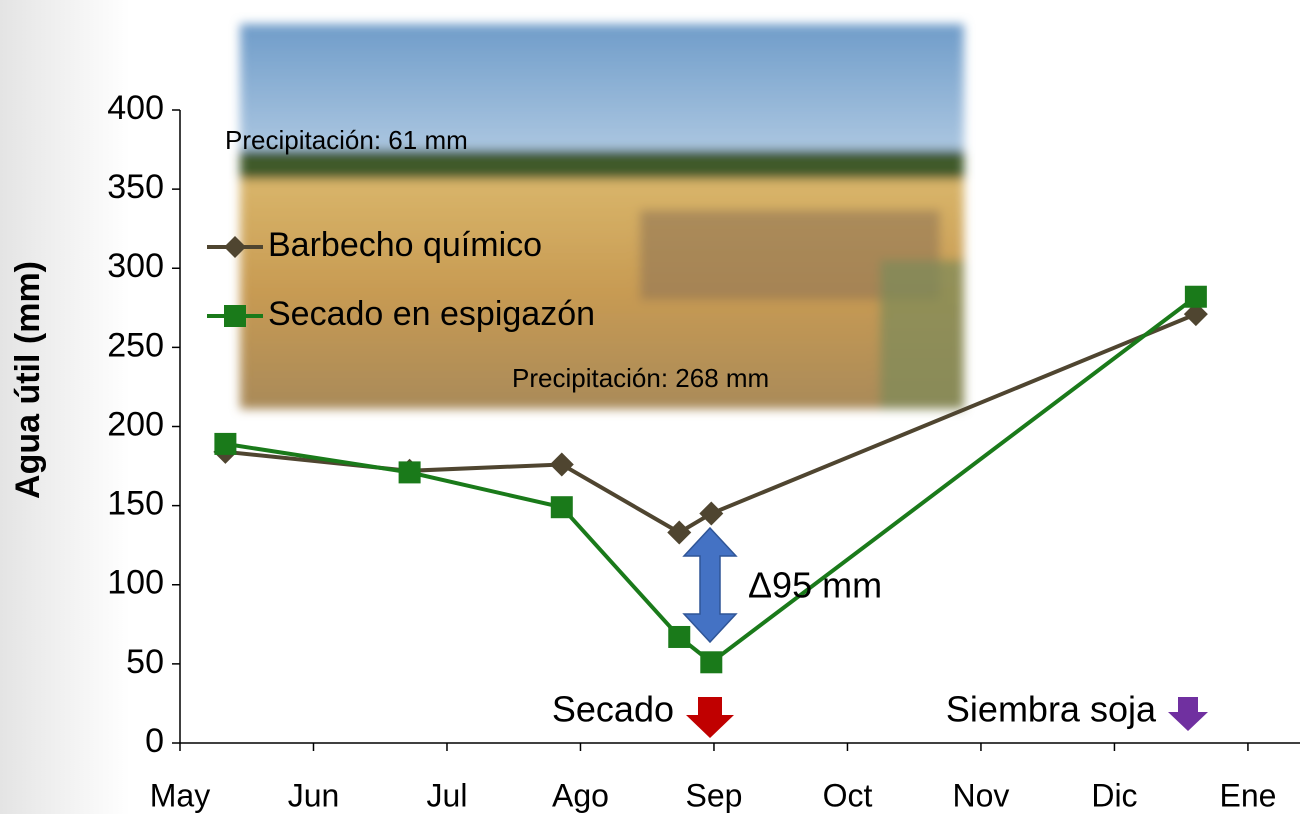 This screenshot has height=814, width=1306. I want to click on annotation: Precipitación: 61 mm, so click(346, 140).